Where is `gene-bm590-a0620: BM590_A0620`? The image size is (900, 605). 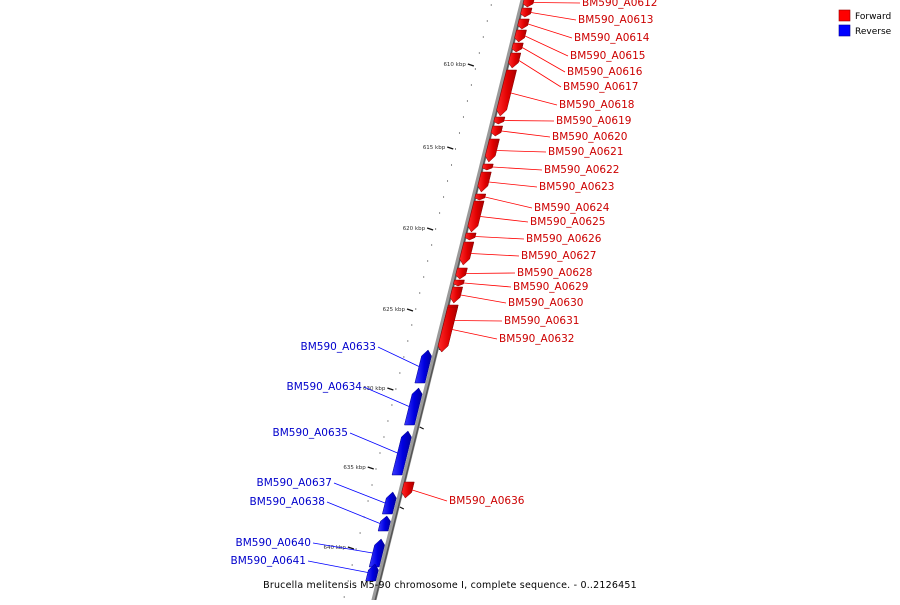 gene-bm590-a0620: BM590_A0620 is located at coordinates (558, 134).